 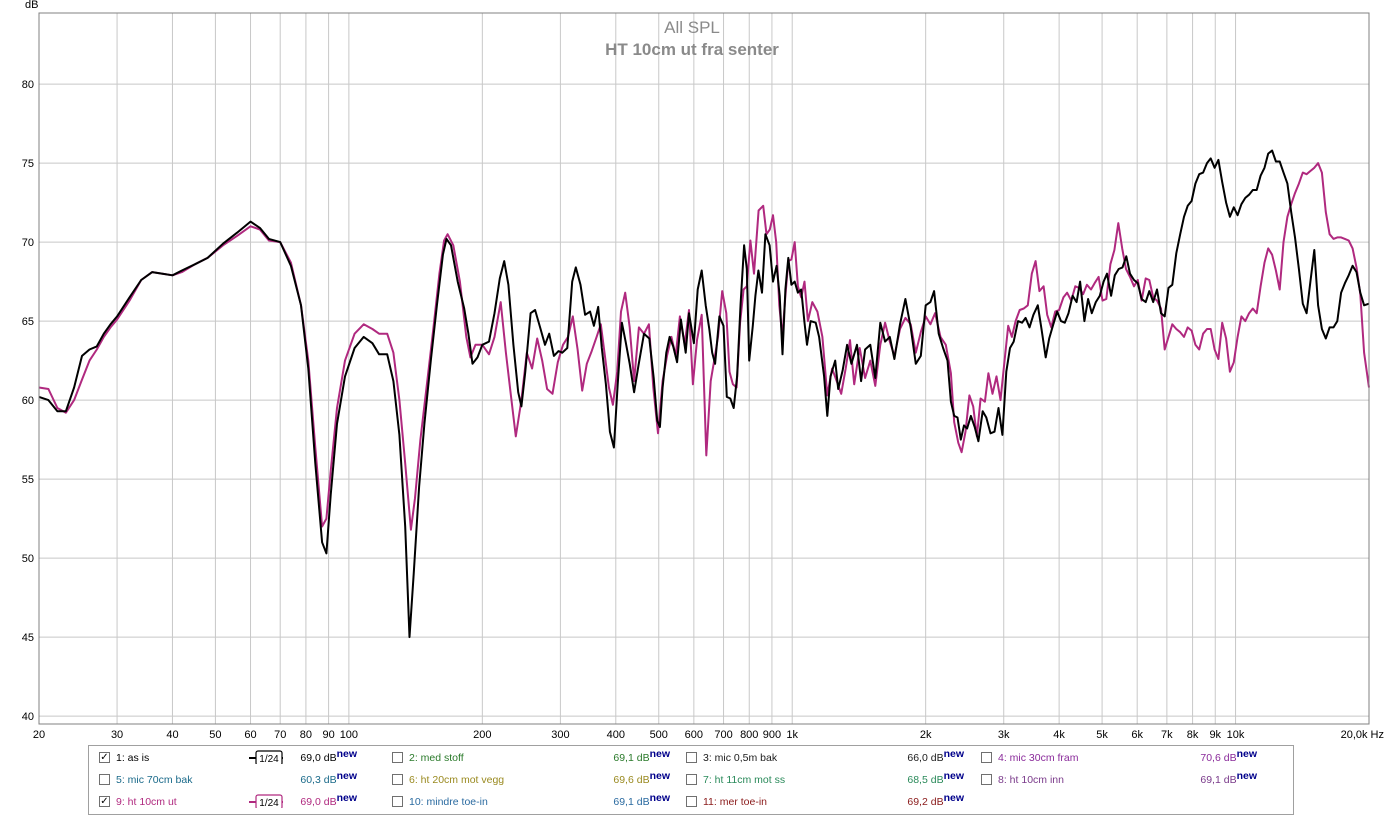 What do you see at coordinates (436, 758) in the screenshot?
I see `legend-label: 2: med stoff` at bounding box center [436, 758].